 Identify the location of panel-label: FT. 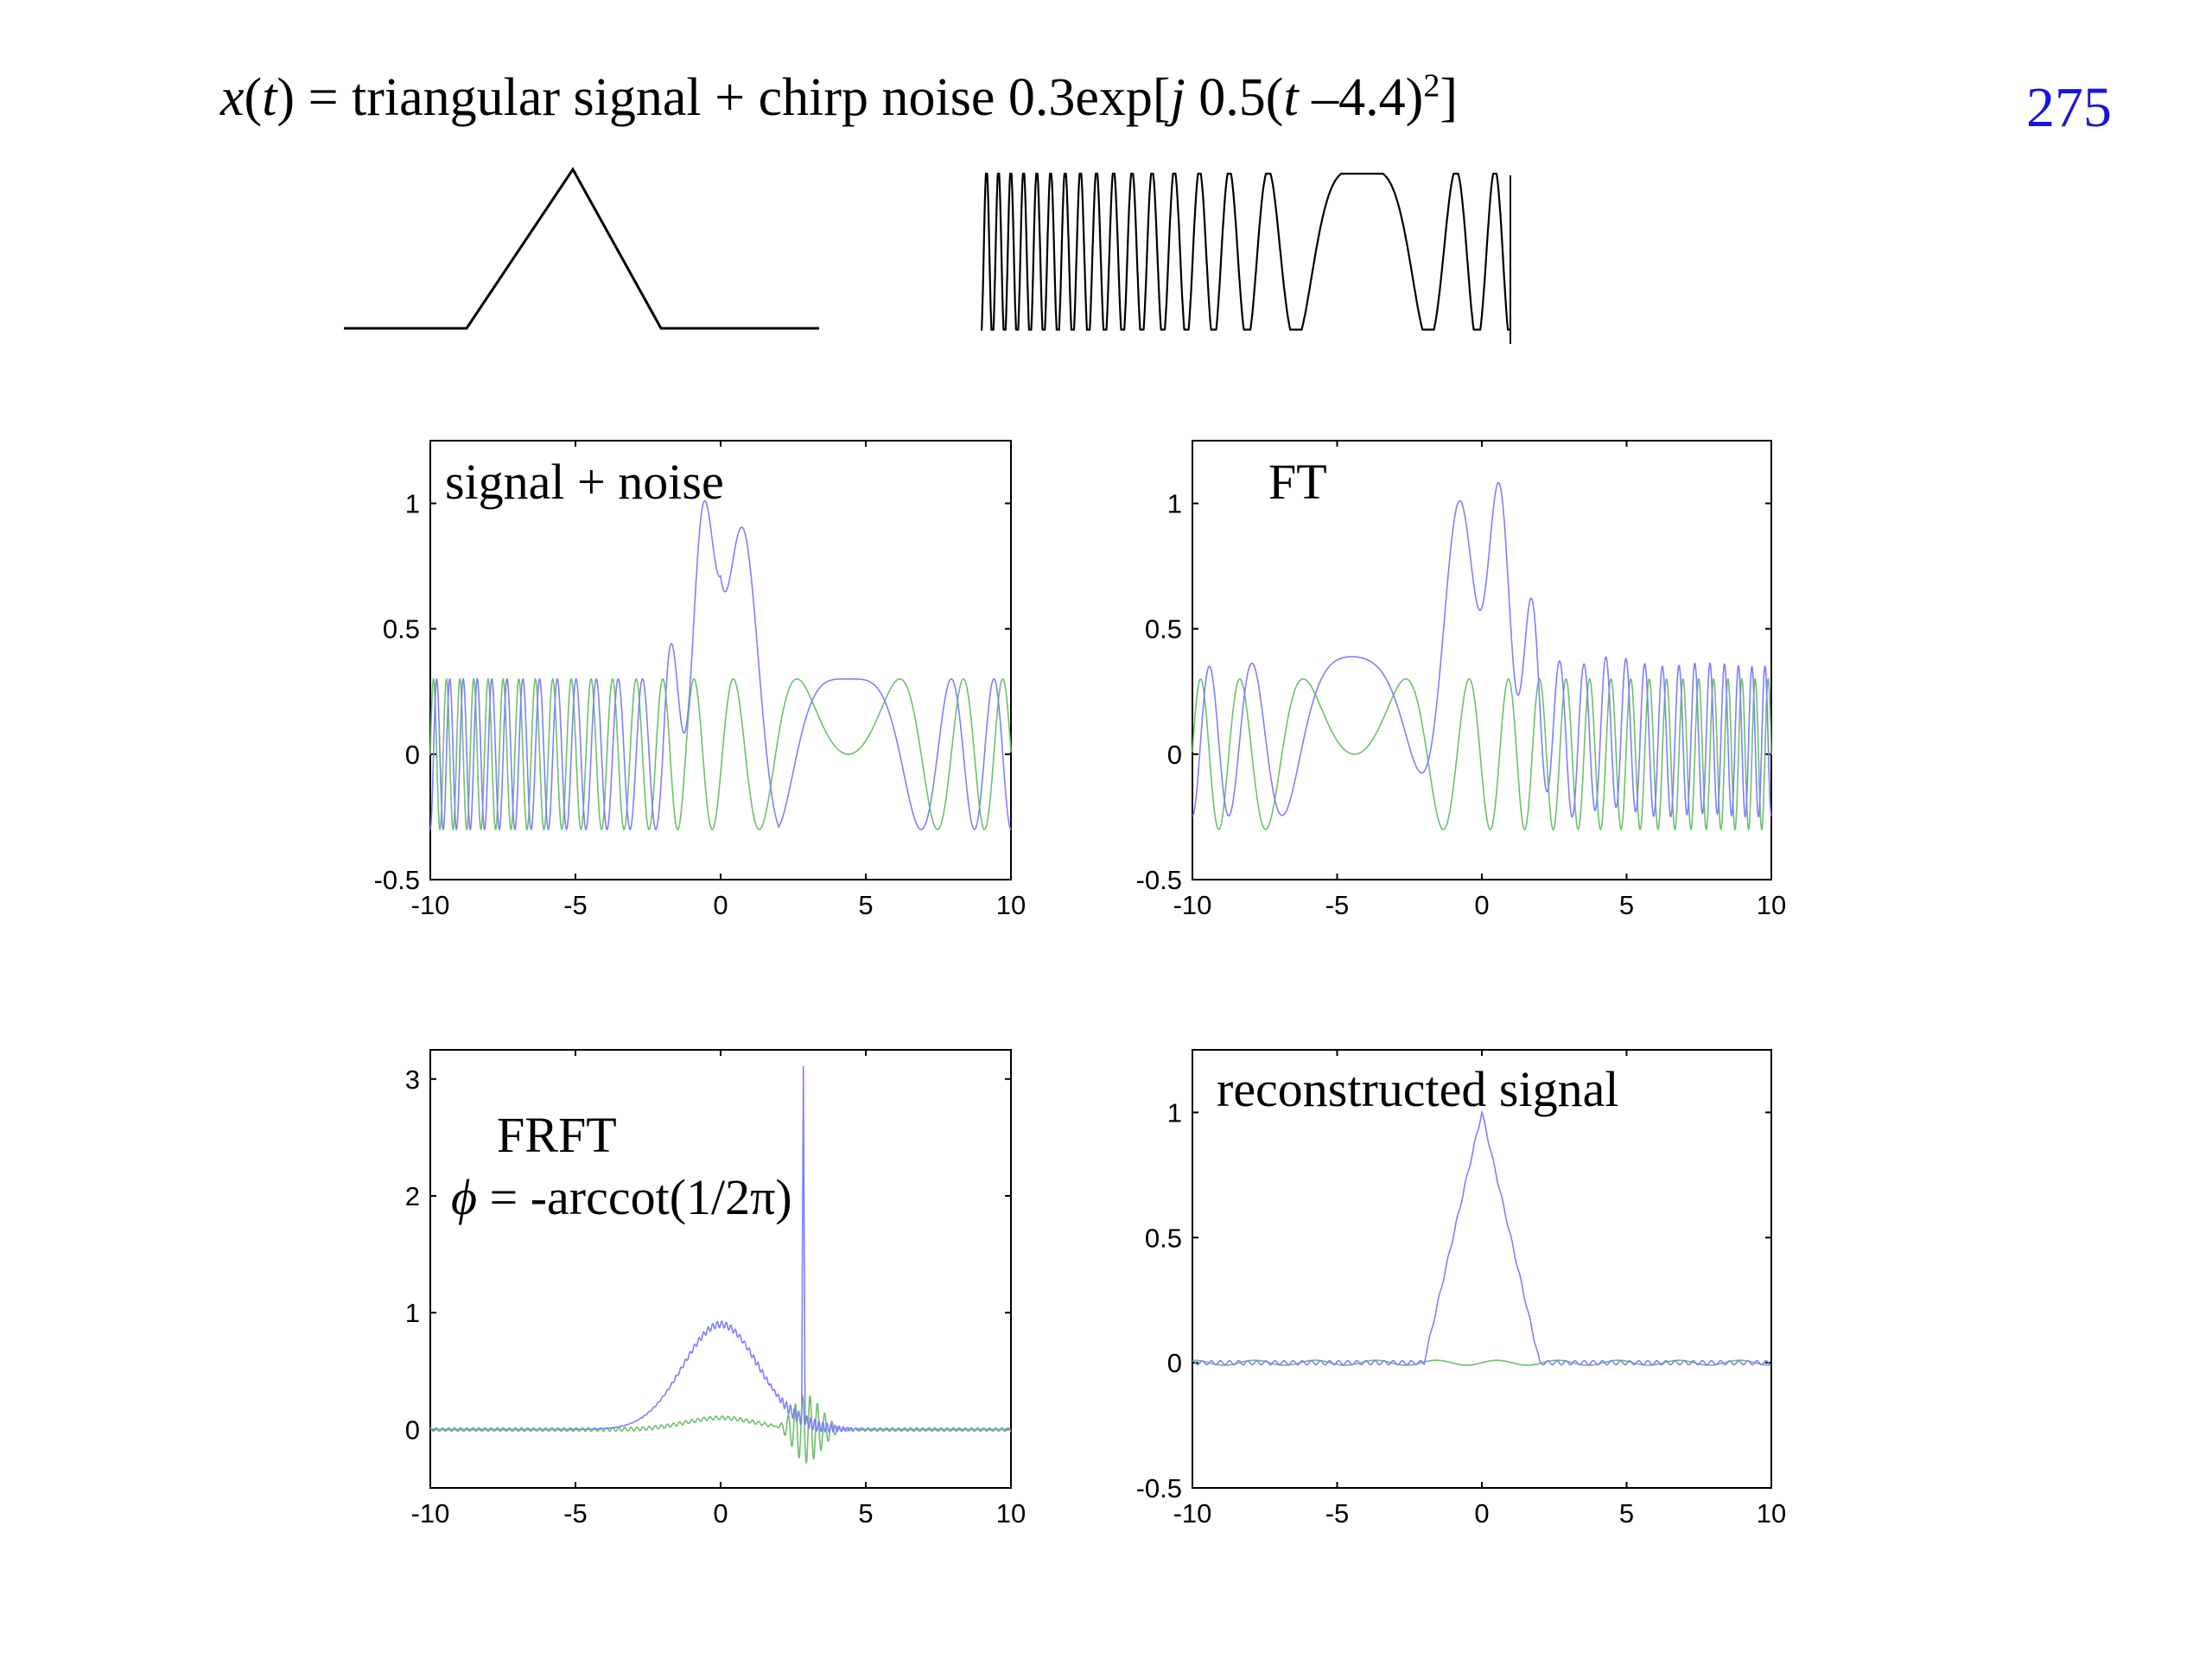
(1297, 482).